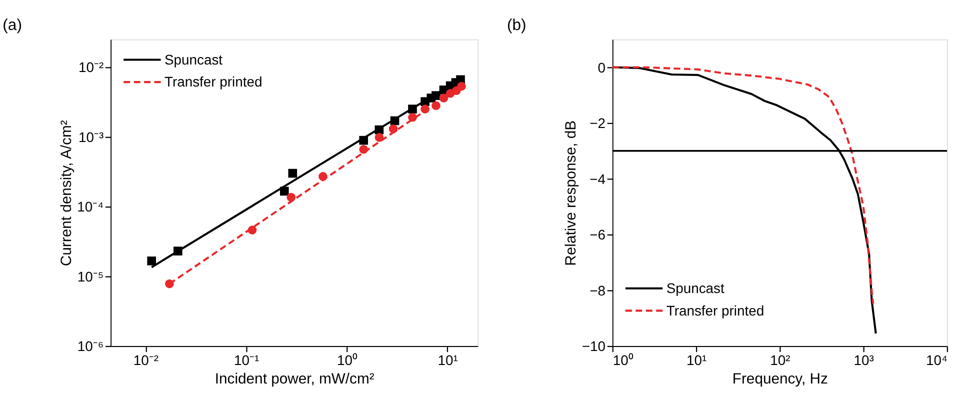 Image resolution: width=960 pixels, height=417 pixels. What do you see at coordinates (598, 290) in the screenshot?
I see `y-tick-label: −8` at bounding box center [598, 290].